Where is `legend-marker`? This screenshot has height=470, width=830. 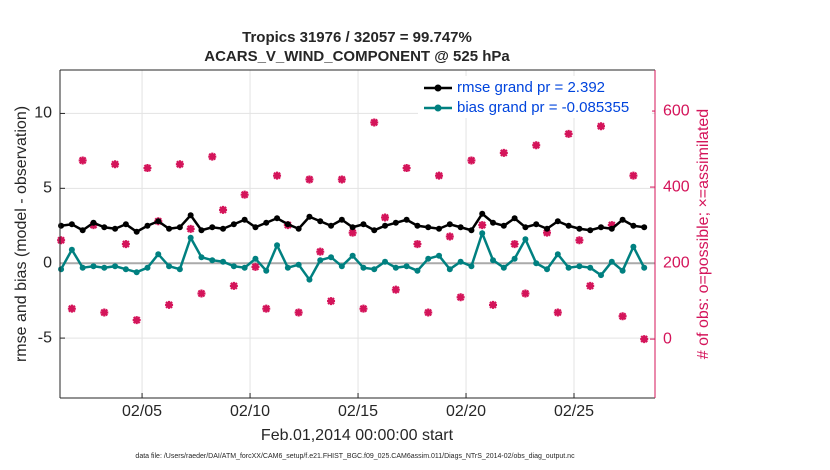
legend-marker is located at coordinates (438, 108).